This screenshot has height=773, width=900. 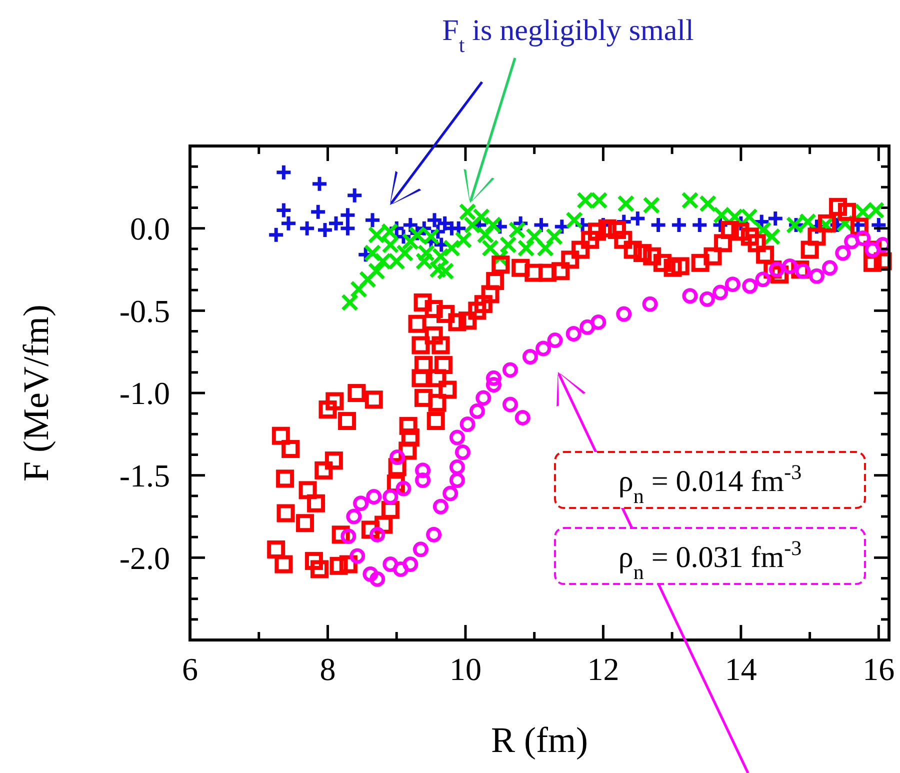 What do you see at coordinates (878, 669) in the screenshot?
I see `x-tick-label: 16` at bounding box center [878, 669].